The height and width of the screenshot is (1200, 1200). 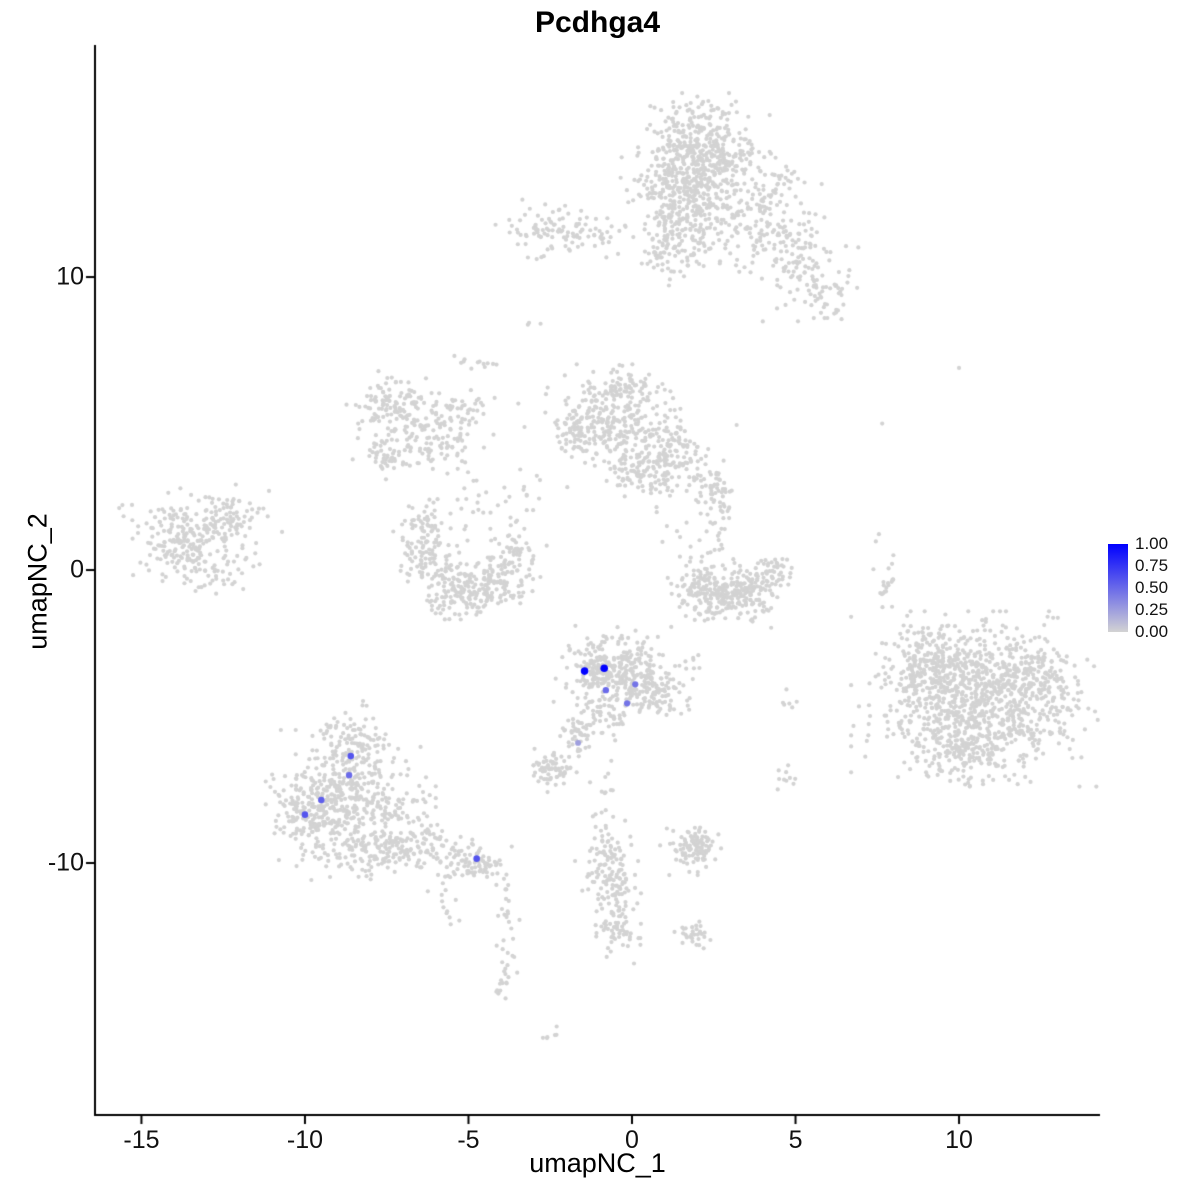 I want to click on legend-tick-label: 0.50, so click(x=1152, y=587).